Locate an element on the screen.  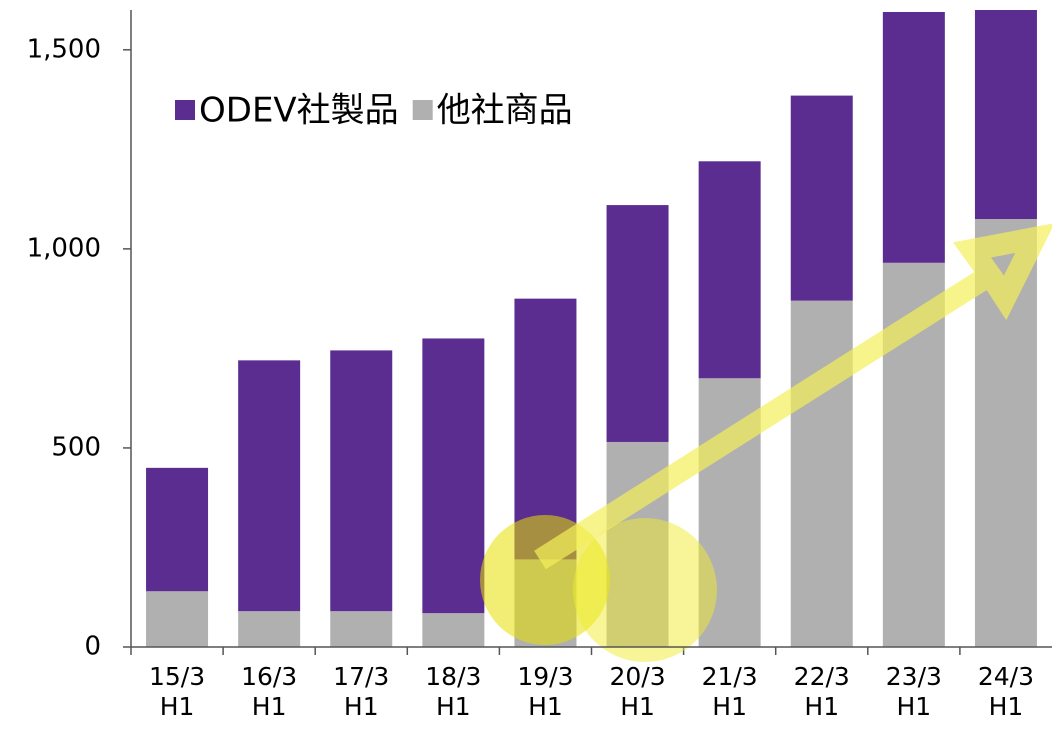
legend-label: ODEV社製品 is located at coordinates (299, 111).